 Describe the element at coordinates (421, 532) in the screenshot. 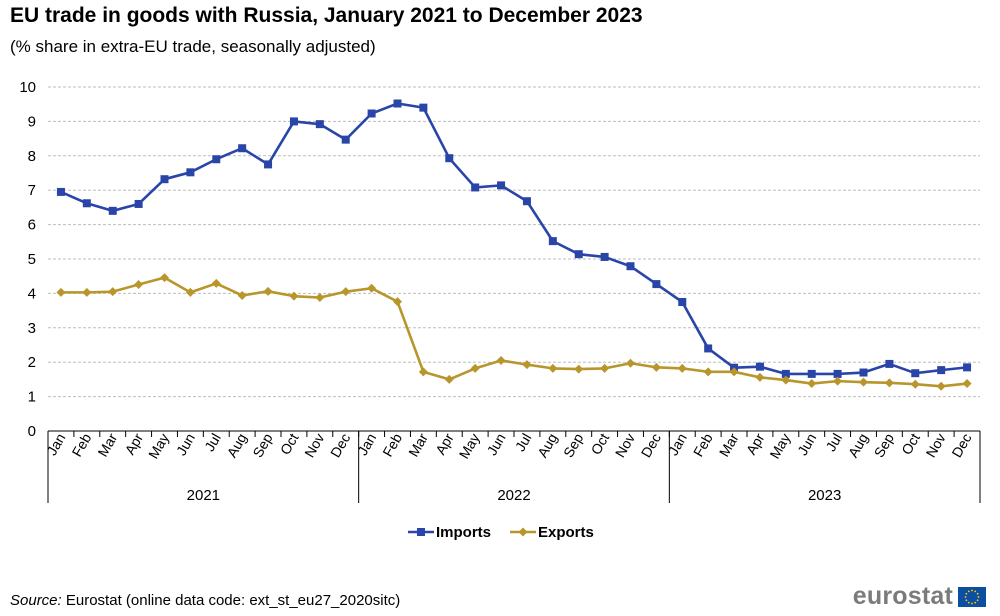

I see `legend-marker-imports` at that location.